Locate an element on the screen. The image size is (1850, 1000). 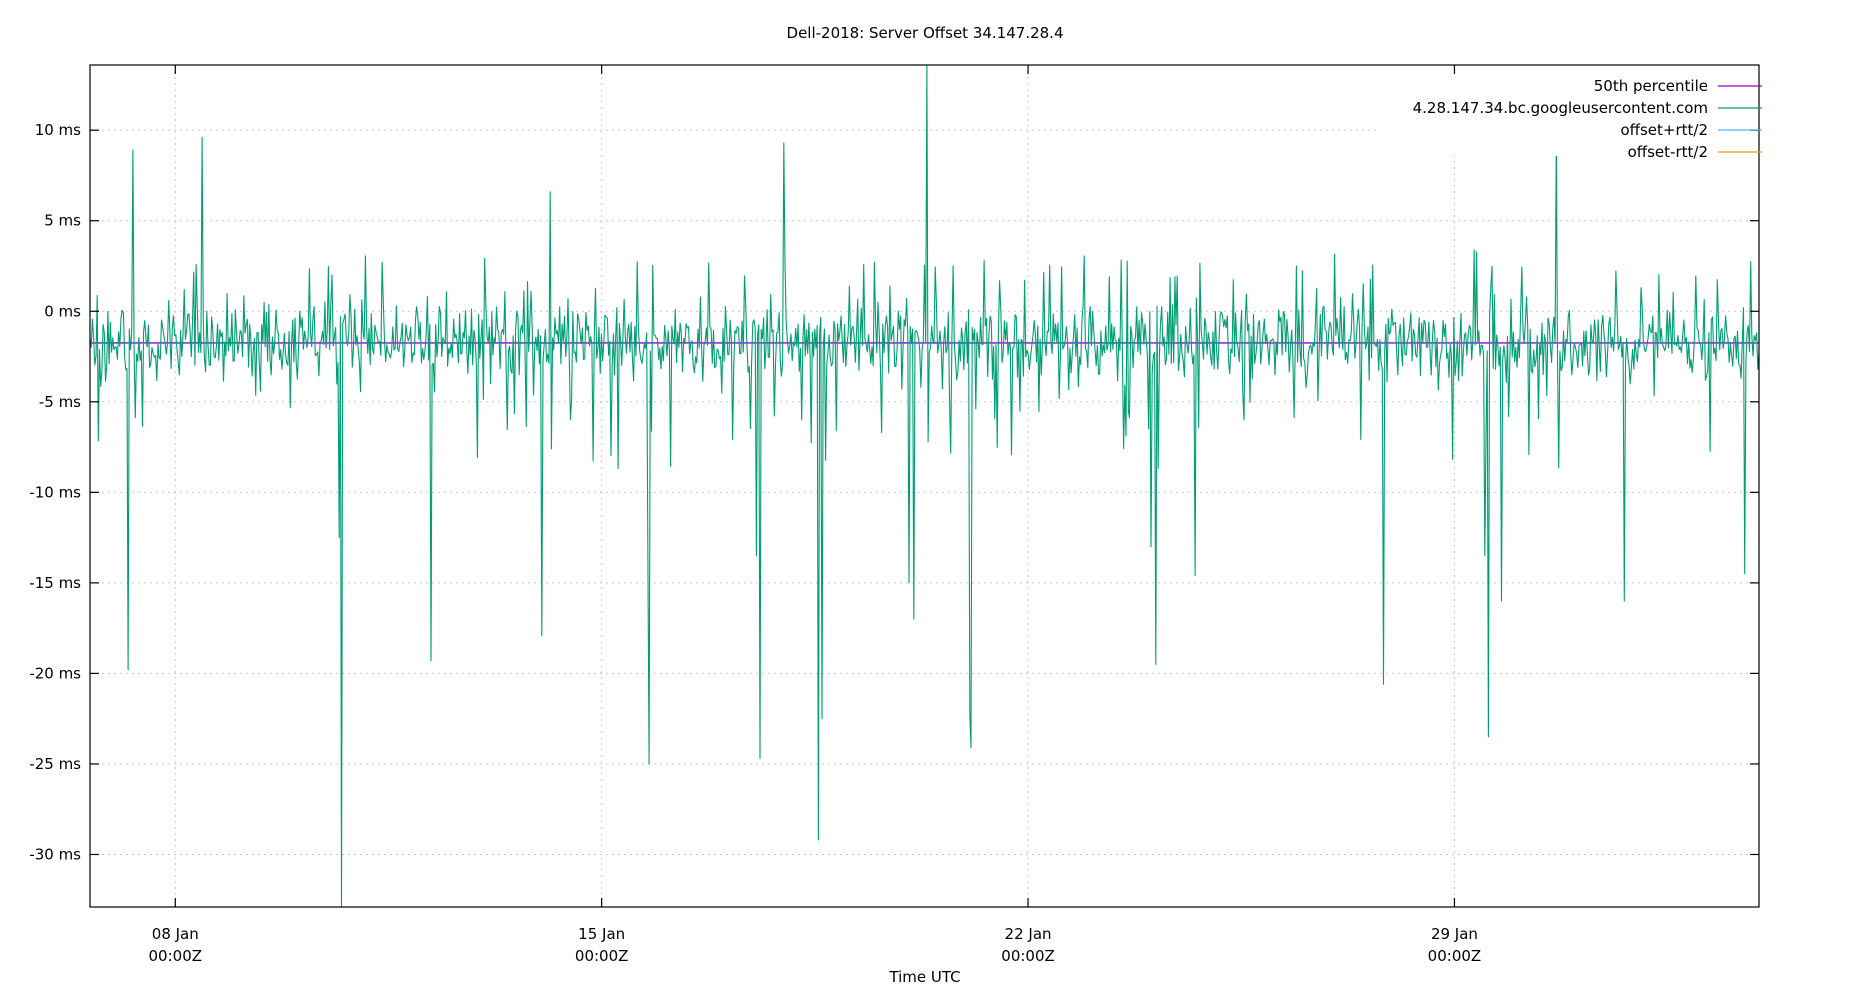
legend-label: offset-rtt/2 is located at coordinates (1668, 152).